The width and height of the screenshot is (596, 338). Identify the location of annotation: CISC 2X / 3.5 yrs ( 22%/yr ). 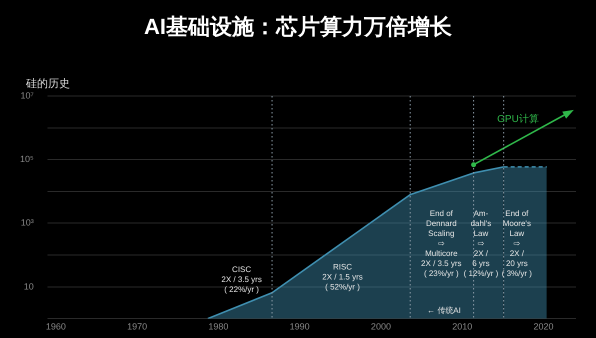
(241, 279).